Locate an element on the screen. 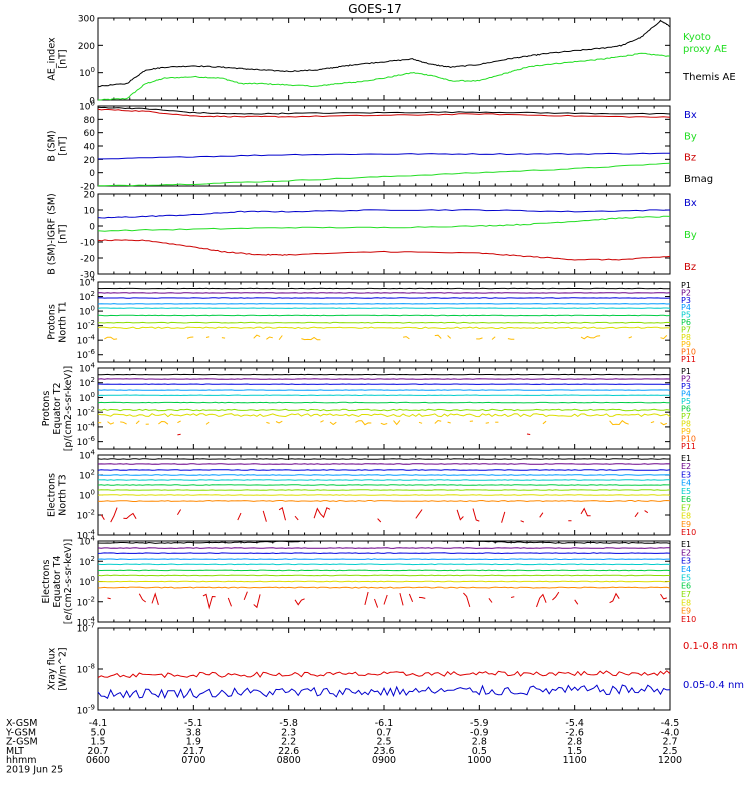 This screenshot has width=750, height=800. legend-label: proxy AE is located at coordinates (705, 49).